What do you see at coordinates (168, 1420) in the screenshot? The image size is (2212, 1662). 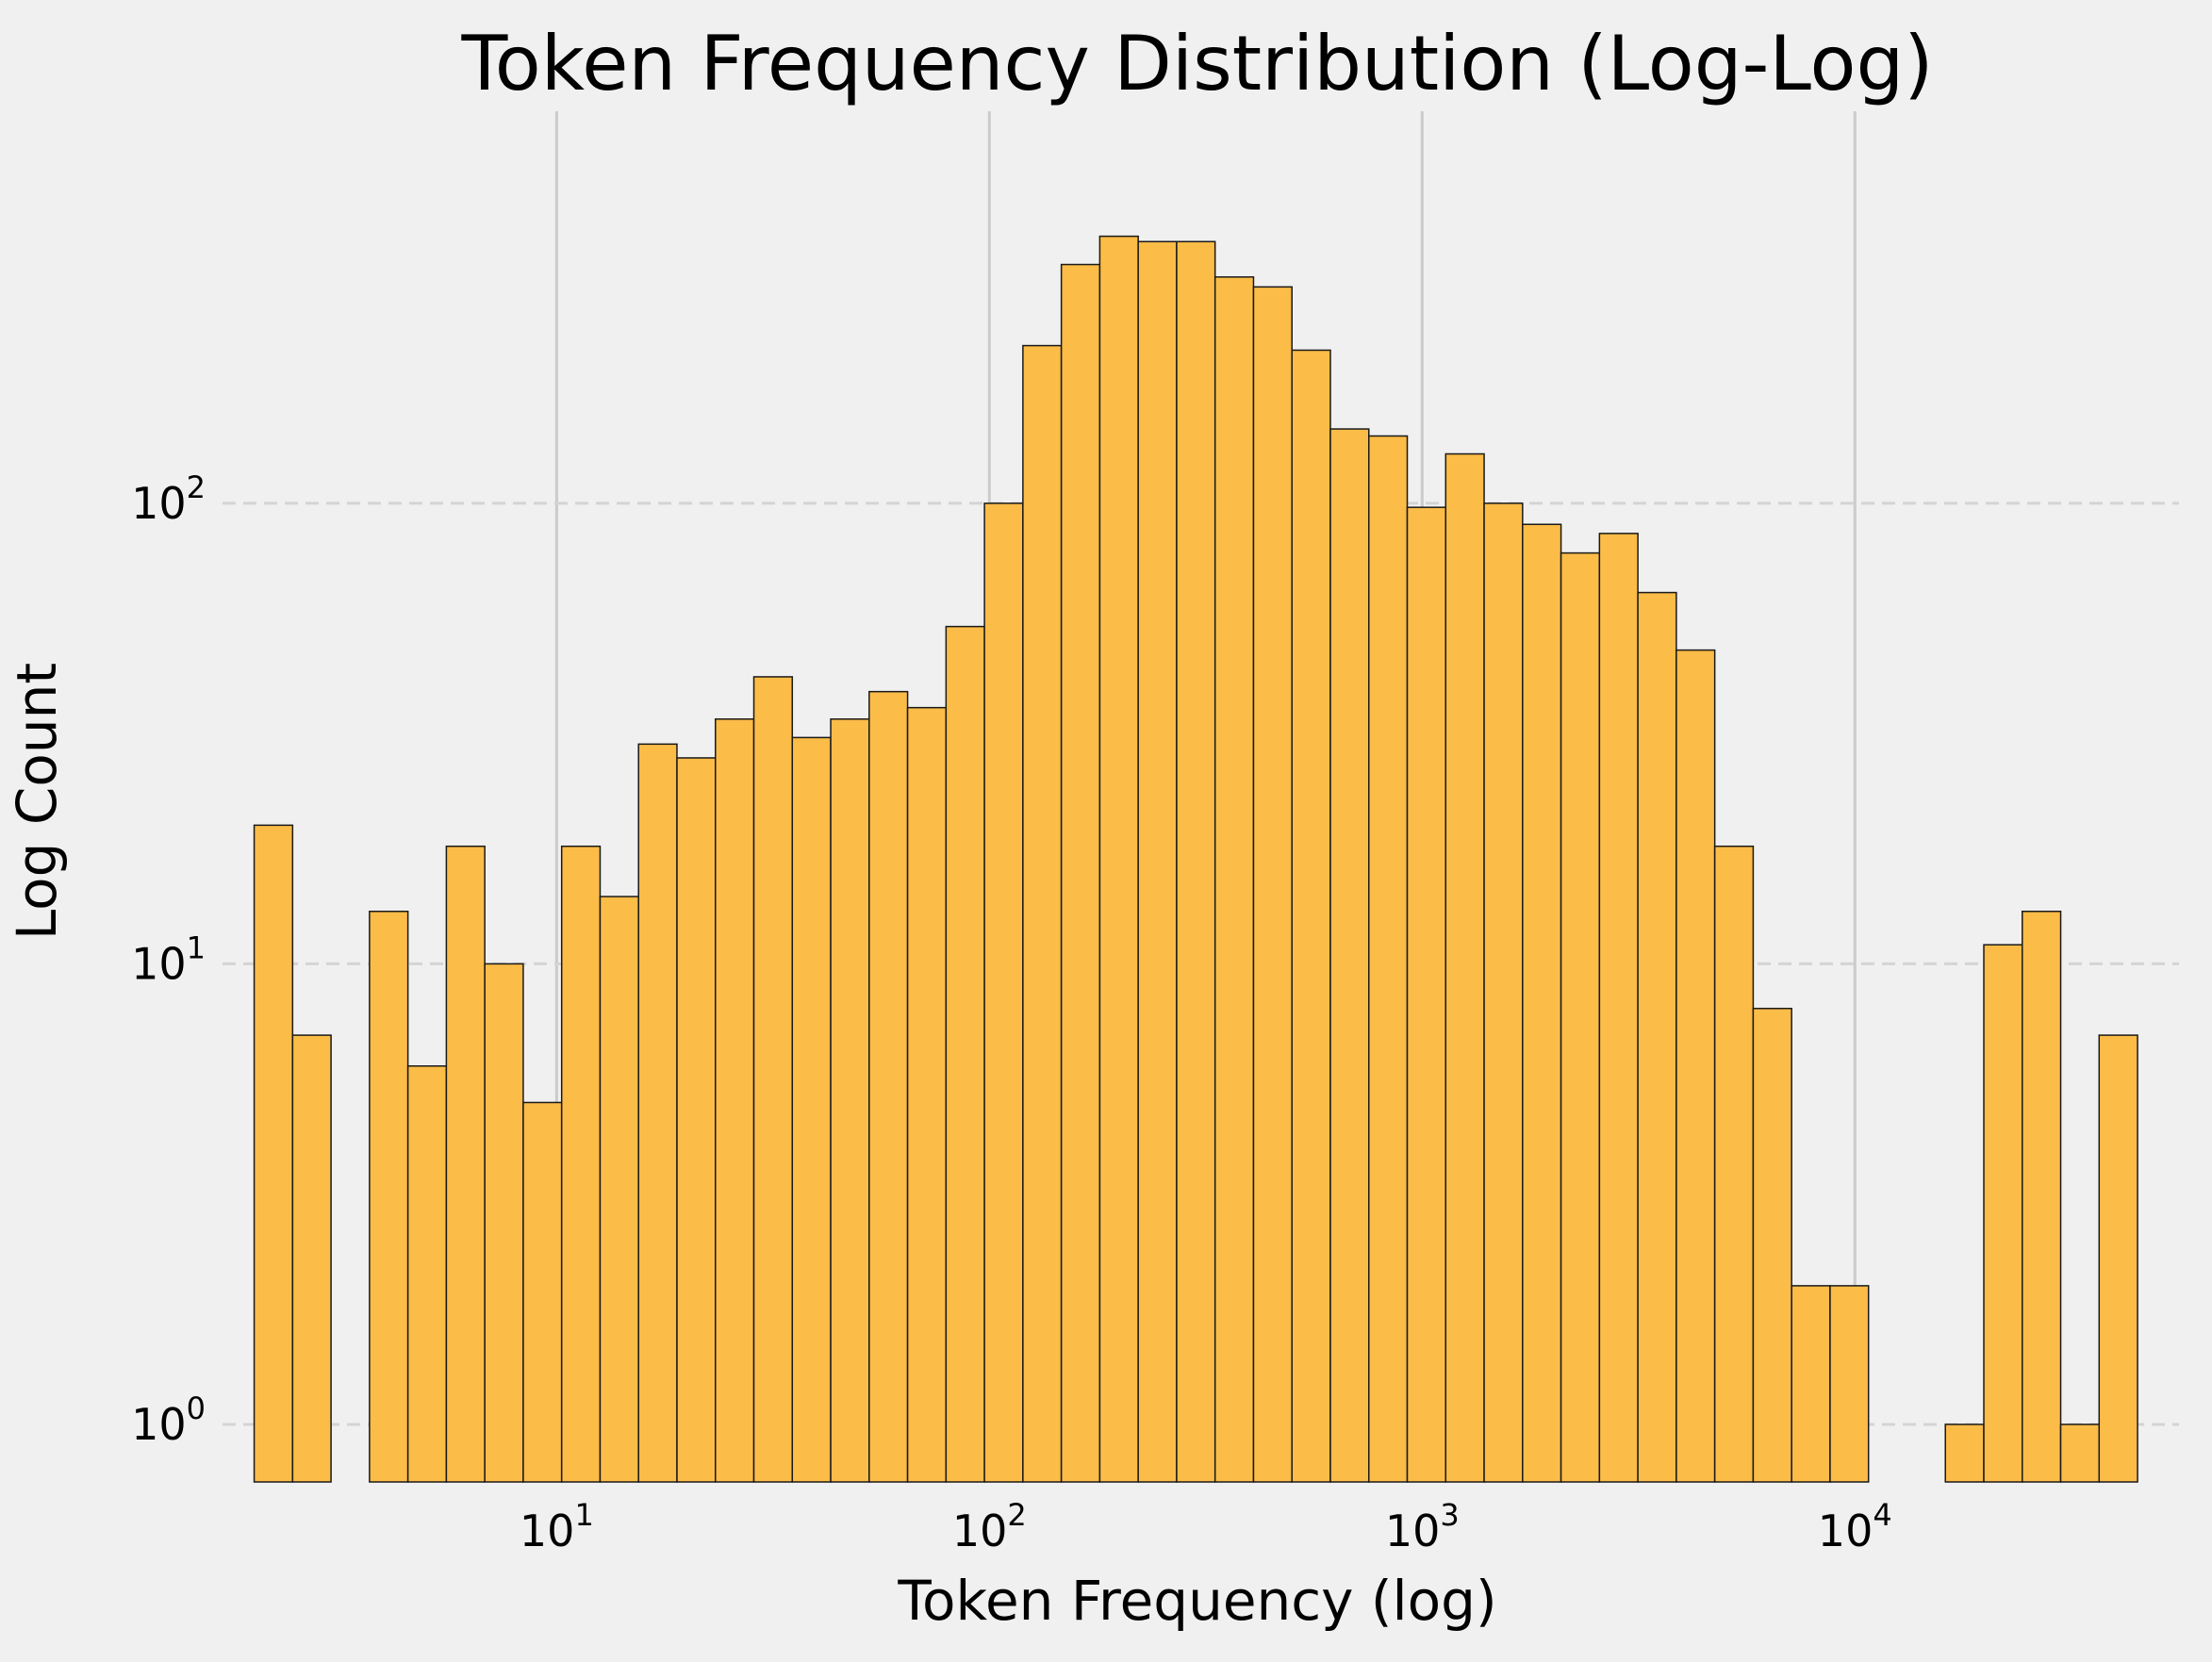 I see `y-tick-label: 10⁰` at bounding box center [168, 1420].